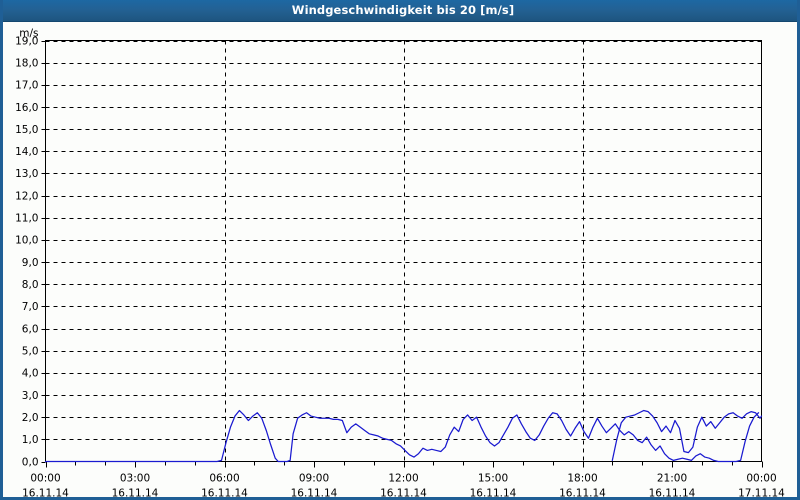 This screenshot has height=500, width=800. What do you see at coordinates (26, 86) in the screenshot?
I see `y-tick-label: 17,0` at bounding box center [26, 86].